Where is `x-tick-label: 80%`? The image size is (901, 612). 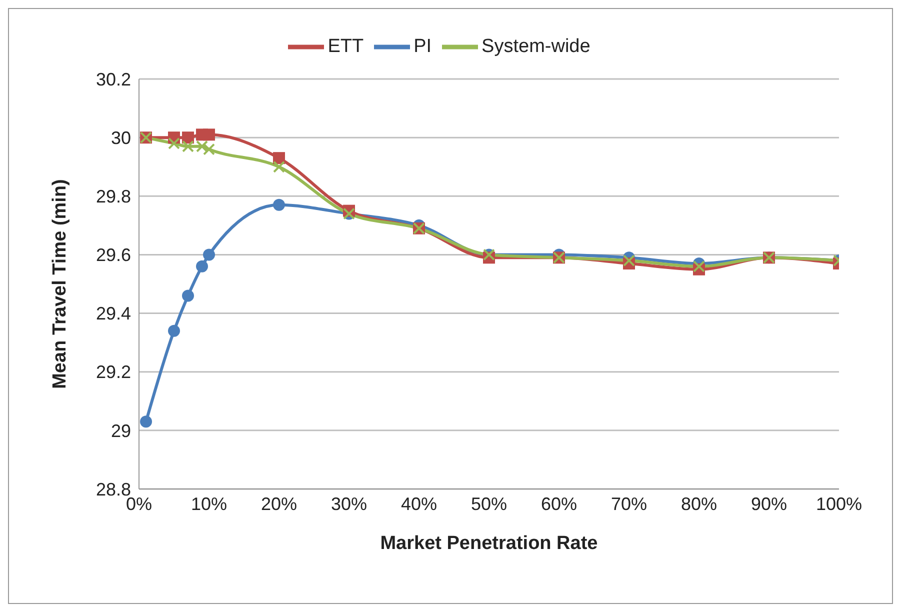
x-tick-label: 80% is located at coordinates (699, 504).